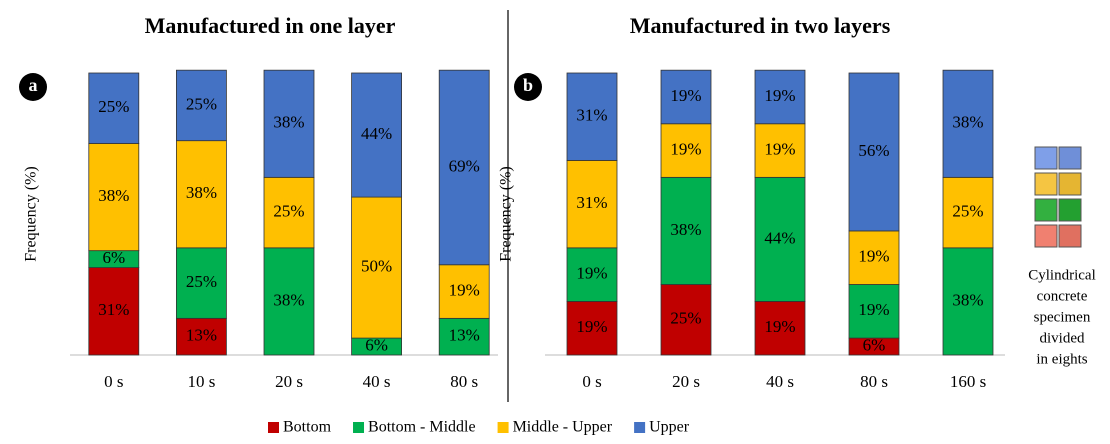 This screenshot has width=1110, height=444. I want to click on x-tick-label: 160 s, so click(968, 381).